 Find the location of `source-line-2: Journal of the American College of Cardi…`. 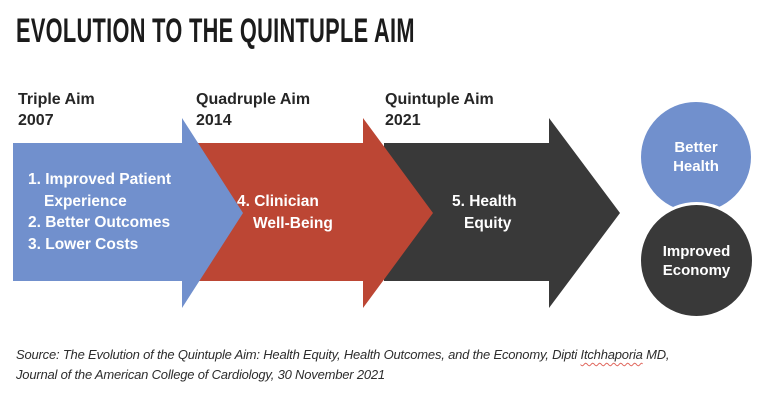

source-line-2: Journal of the American College of Cardi… is located at coordinates (200, 374).